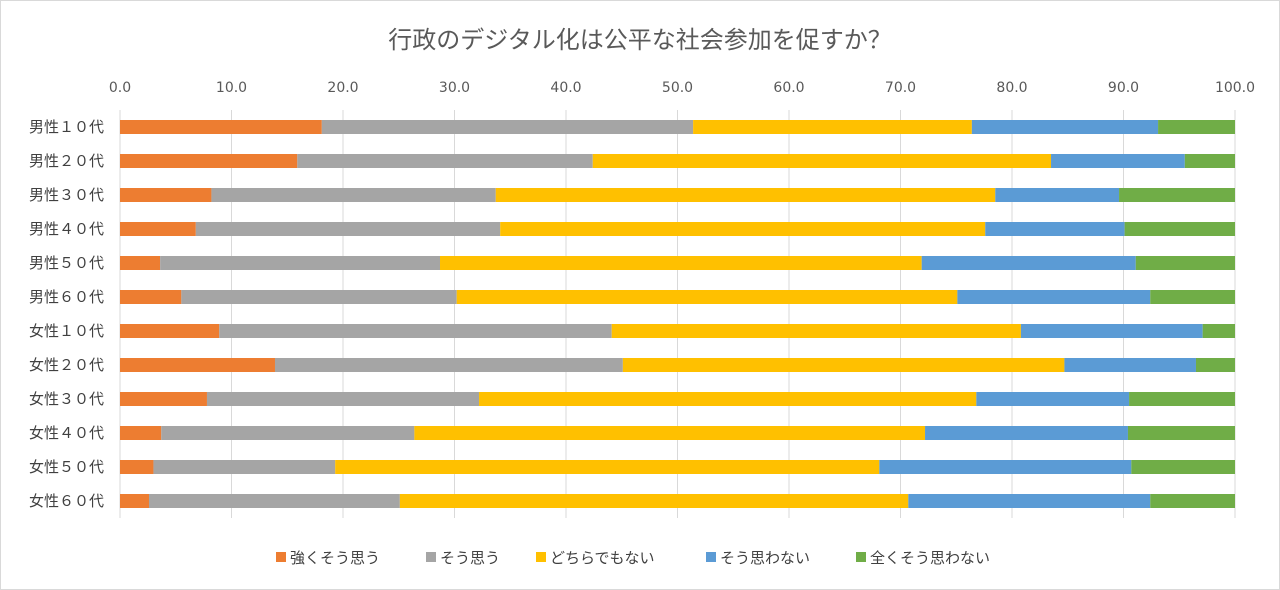 This screenshot has height=590, width=1280. I want to click on category-label: 女性３０代, so click(66, 399).